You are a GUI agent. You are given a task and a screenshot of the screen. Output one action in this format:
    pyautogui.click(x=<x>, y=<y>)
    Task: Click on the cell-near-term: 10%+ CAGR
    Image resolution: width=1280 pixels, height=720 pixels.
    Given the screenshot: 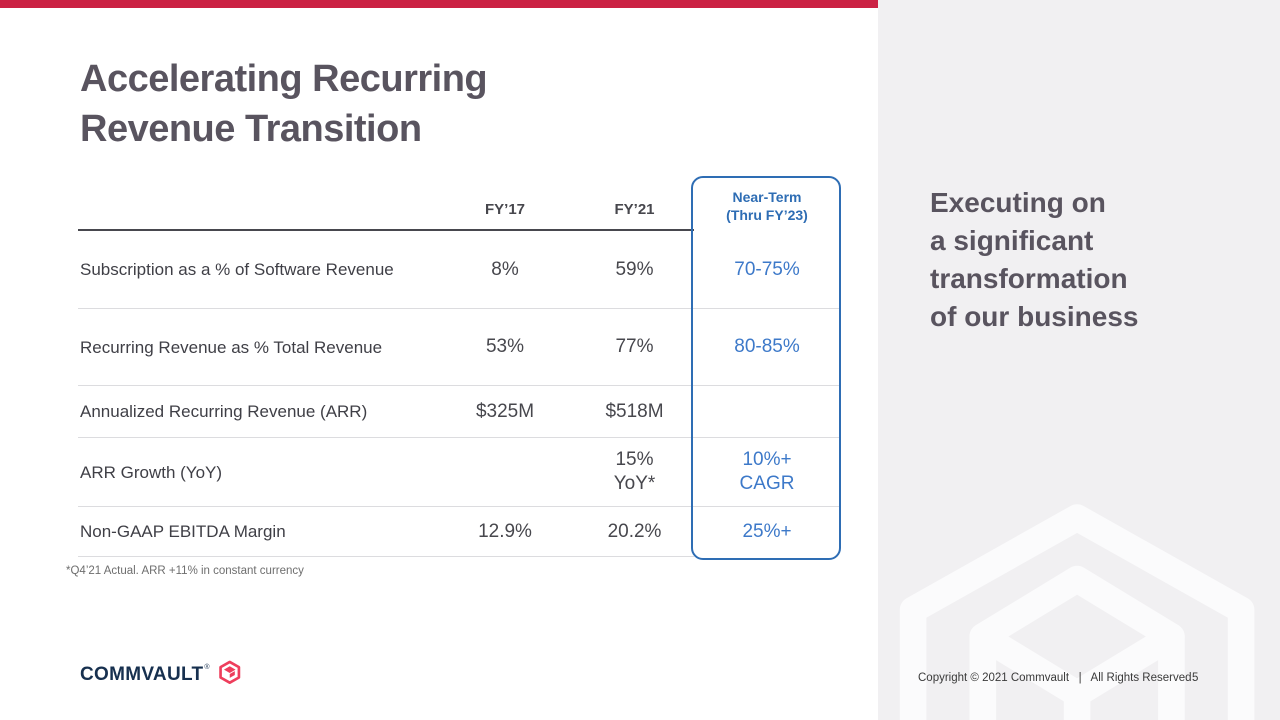 What is the action you would take?
    pyautogui.click(x=767, y=472)
    